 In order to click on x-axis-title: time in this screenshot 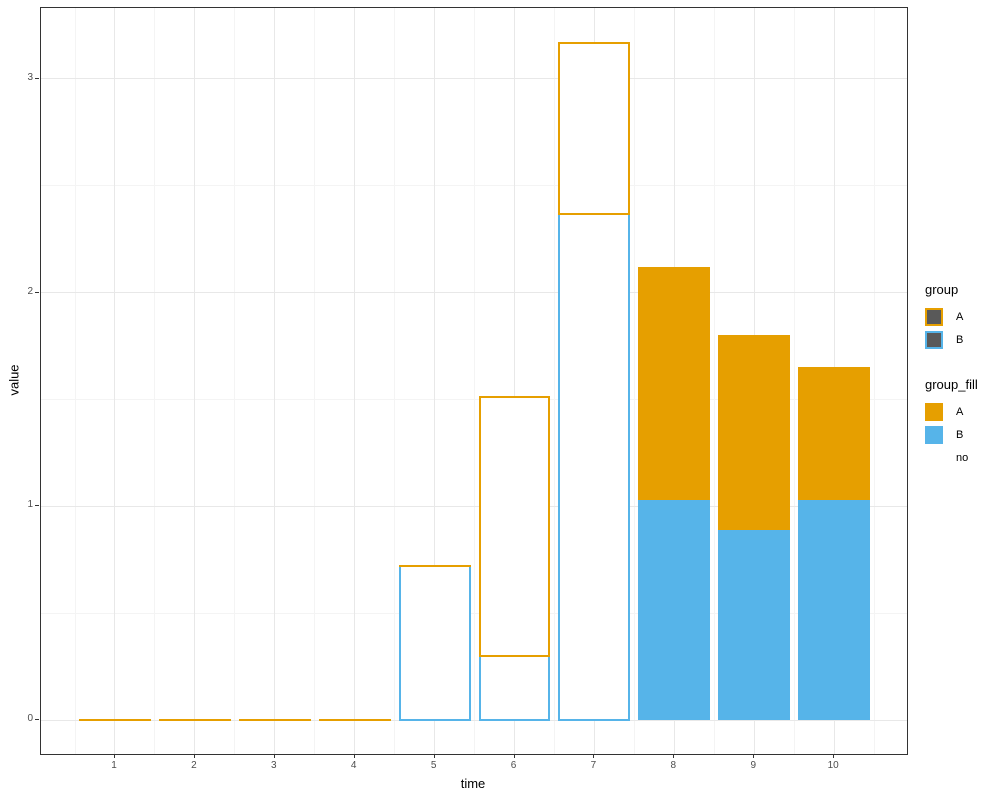, I will do `click(473, 783)`.